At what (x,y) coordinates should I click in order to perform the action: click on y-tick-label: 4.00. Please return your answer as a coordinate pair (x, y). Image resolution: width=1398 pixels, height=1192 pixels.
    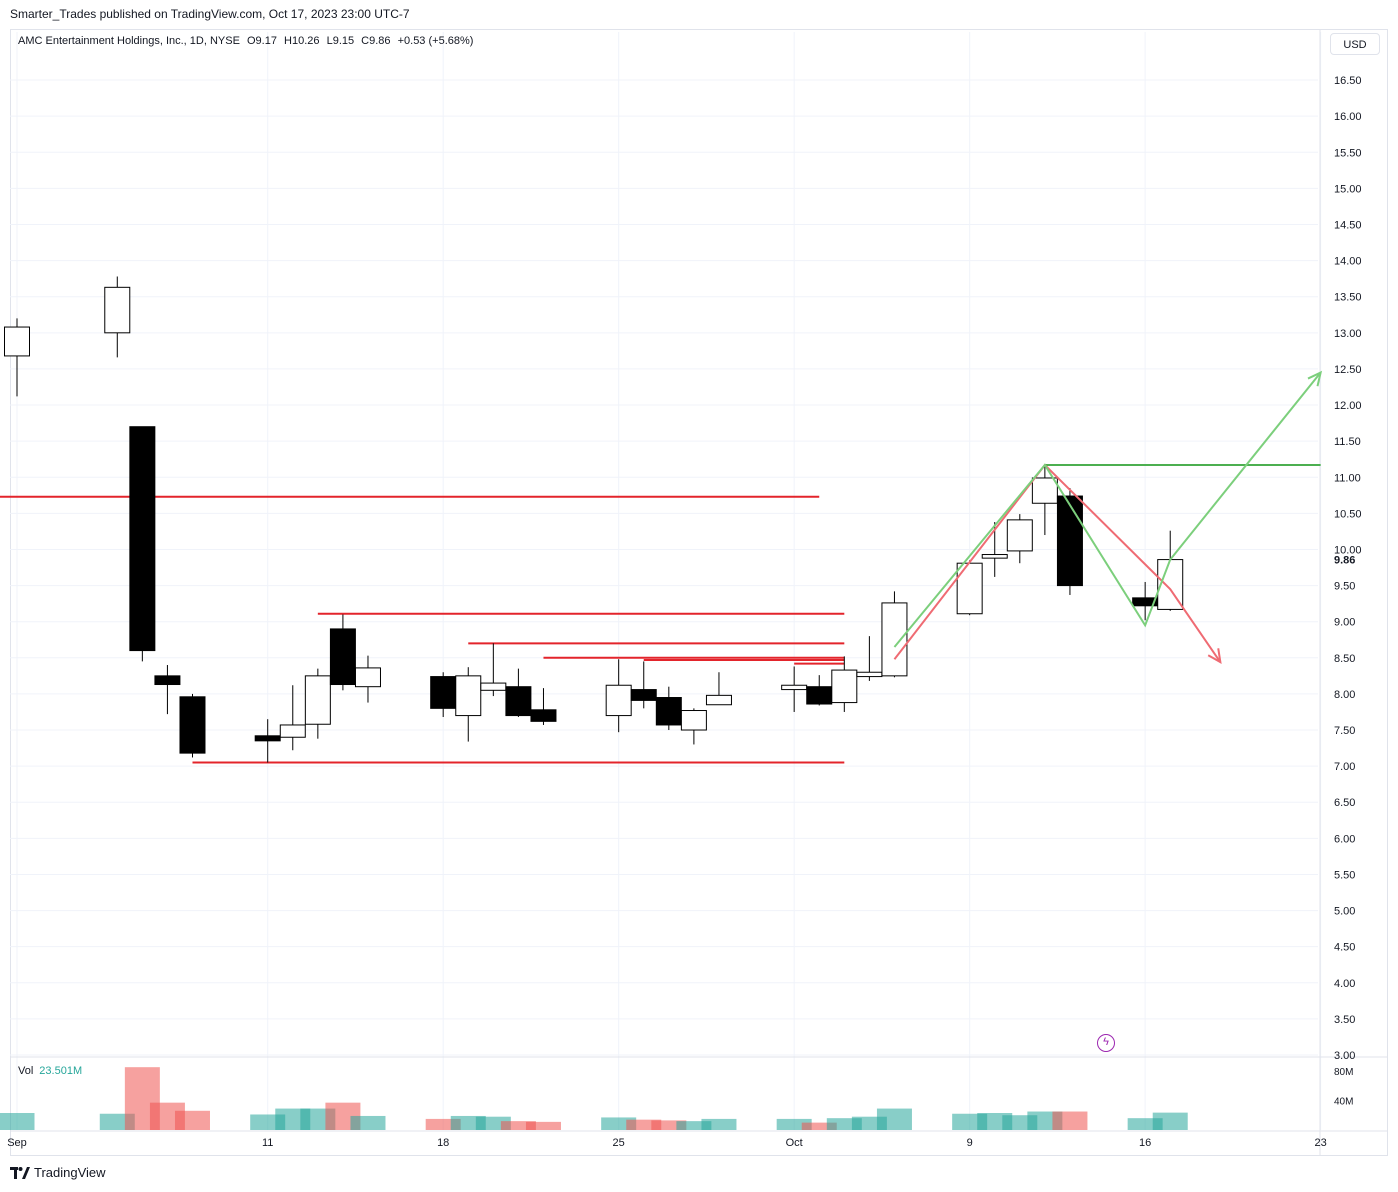
    Looking at the image, I should click on (1344, 984).